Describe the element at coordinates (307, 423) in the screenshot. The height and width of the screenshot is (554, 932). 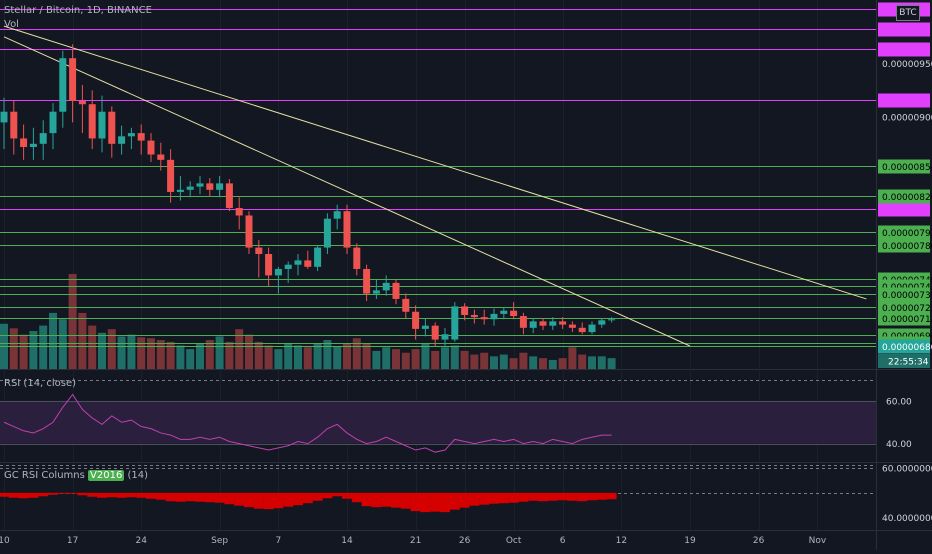
I see `rsi-line` at that location.